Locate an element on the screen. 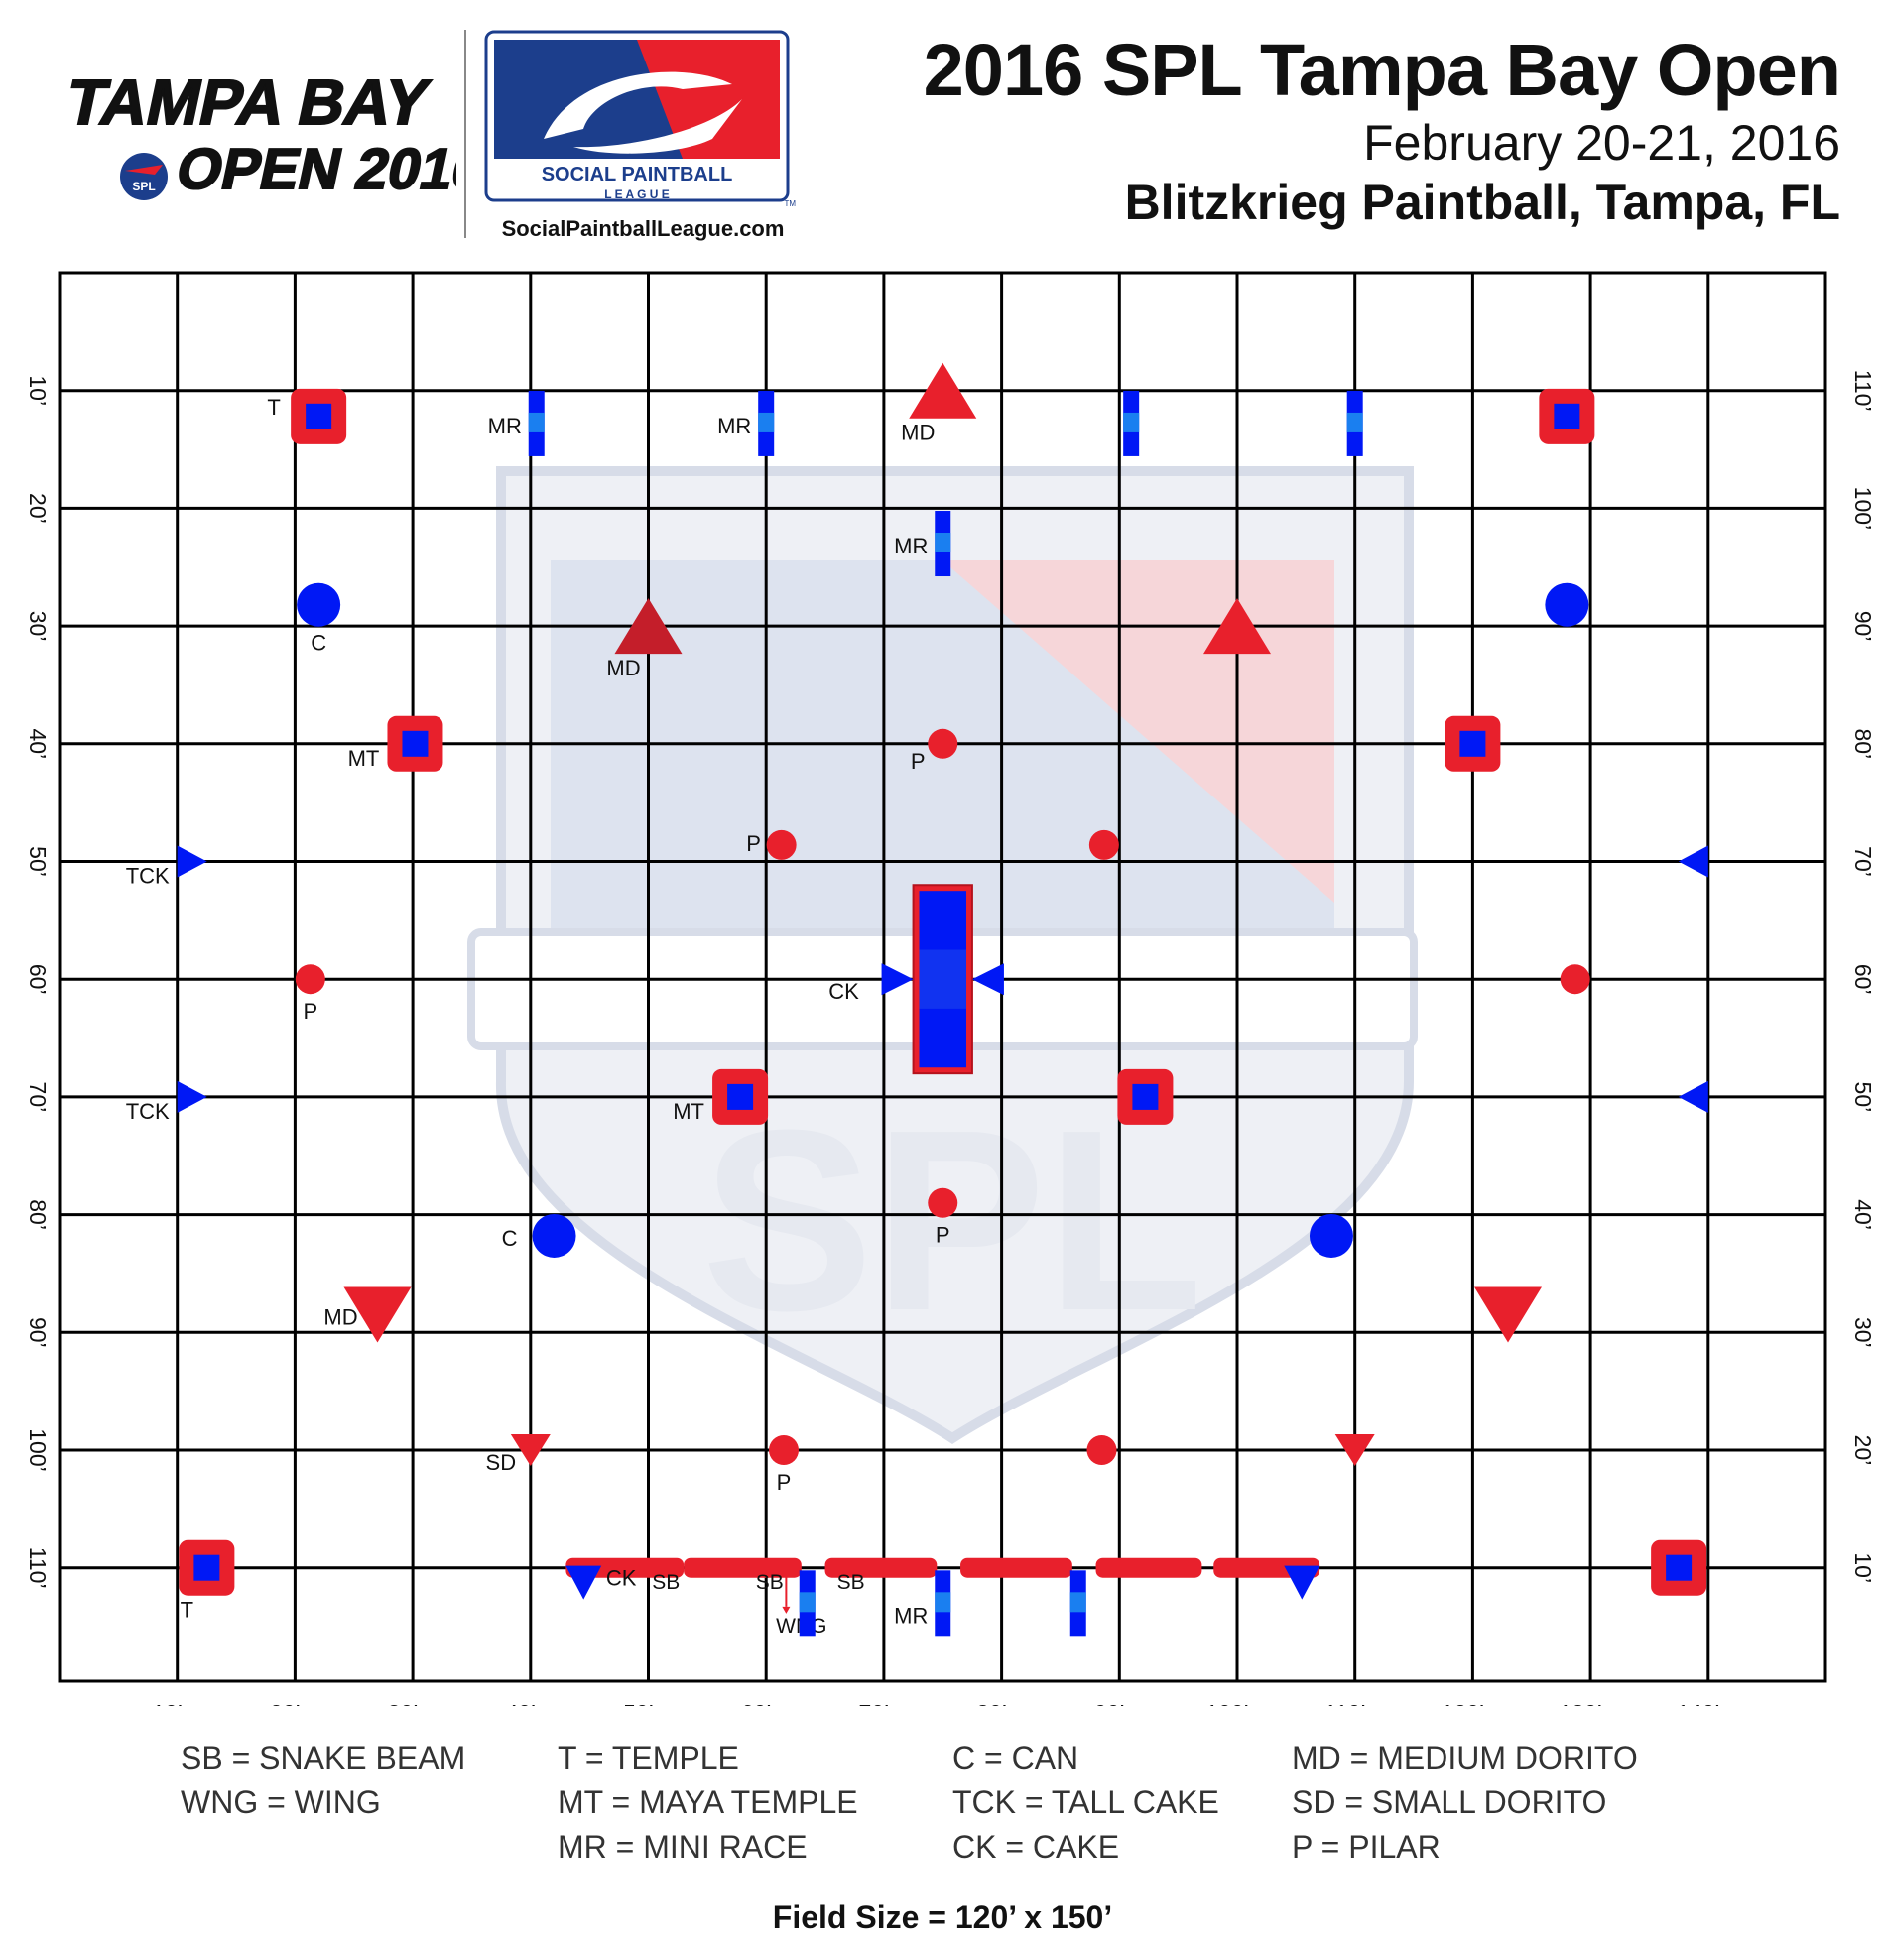  bunker-label: T is located at coordinates (187, 1611).